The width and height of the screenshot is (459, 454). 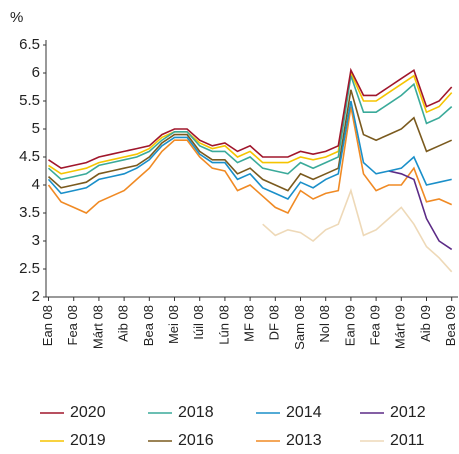 I want to click on x-tick-label: MF 08, so click(x=249, y=323).